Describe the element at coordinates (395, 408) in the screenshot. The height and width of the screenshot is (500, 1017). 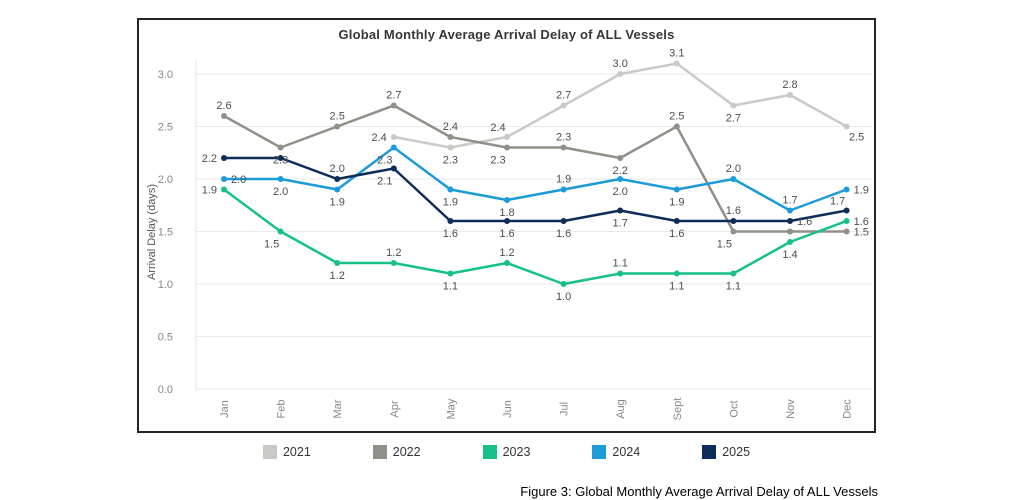
I see `svg-text: Apr` at that location.